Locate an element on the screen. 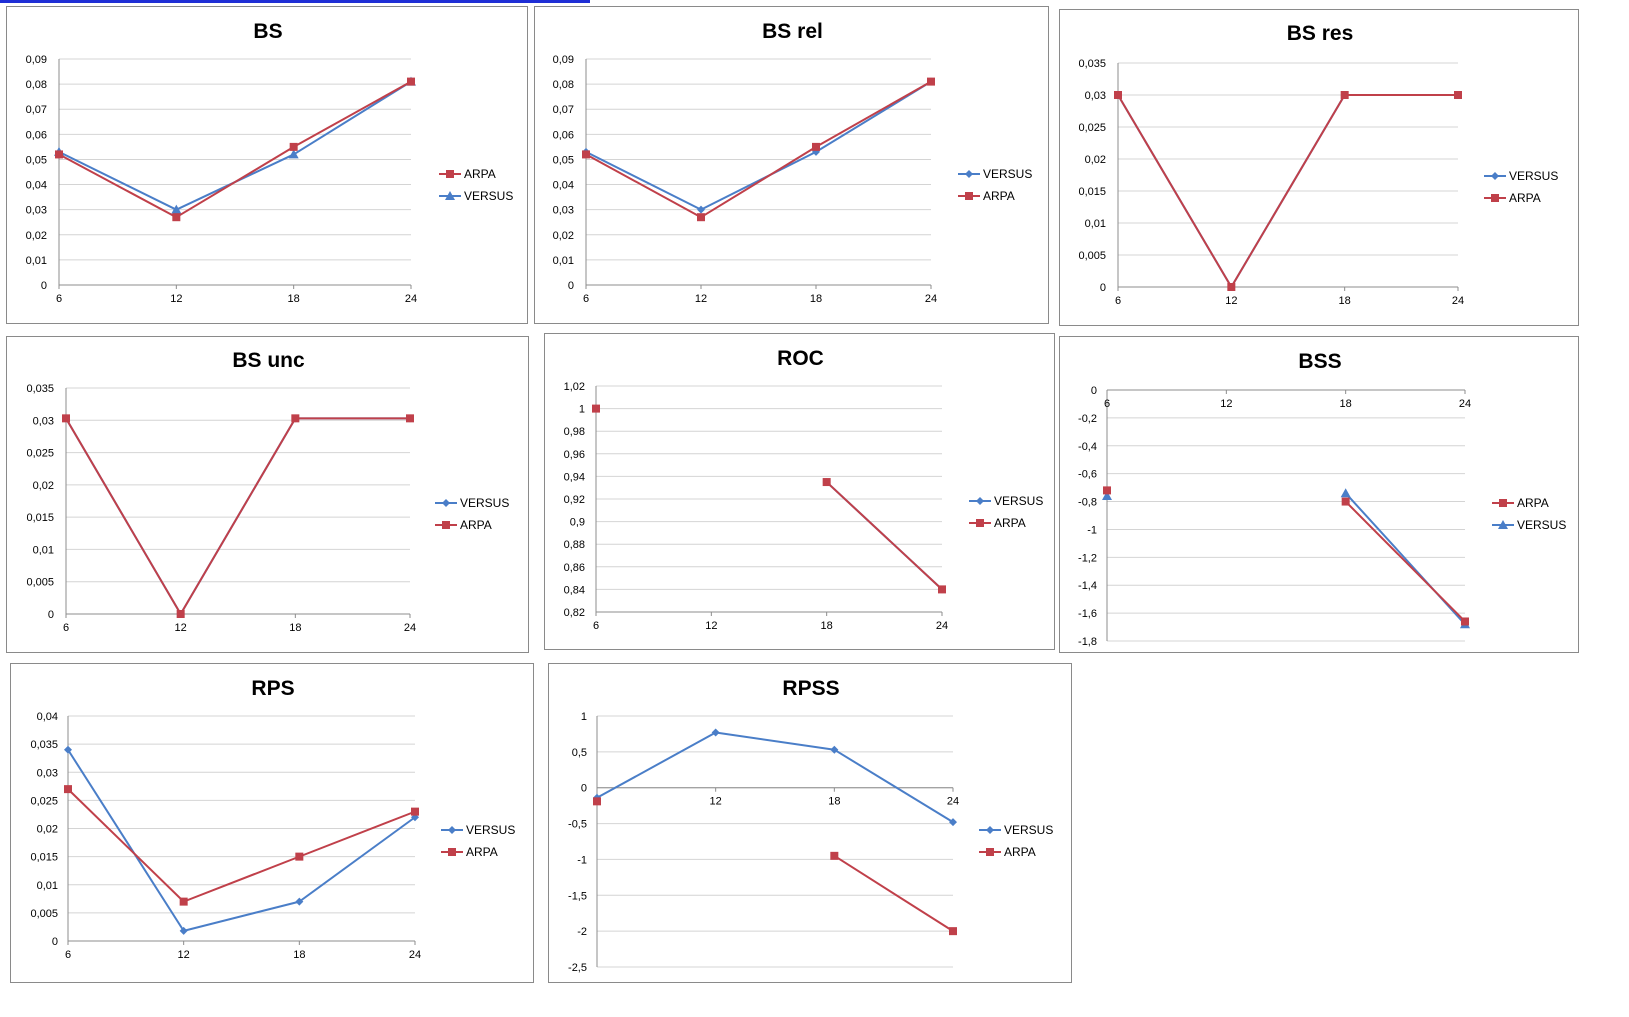 The width and height of the screenshot is (1629, 1017). y-tick-label: 0,96 is located at coordinates (574, 455).